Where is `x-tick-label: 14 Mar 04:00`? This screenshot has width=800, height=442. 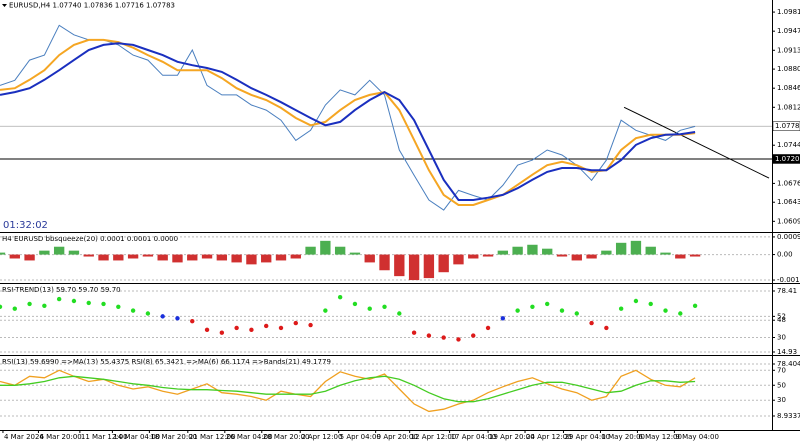 x-tick-label: 14 Mar 04:00 is located at coordinates (136, 437).